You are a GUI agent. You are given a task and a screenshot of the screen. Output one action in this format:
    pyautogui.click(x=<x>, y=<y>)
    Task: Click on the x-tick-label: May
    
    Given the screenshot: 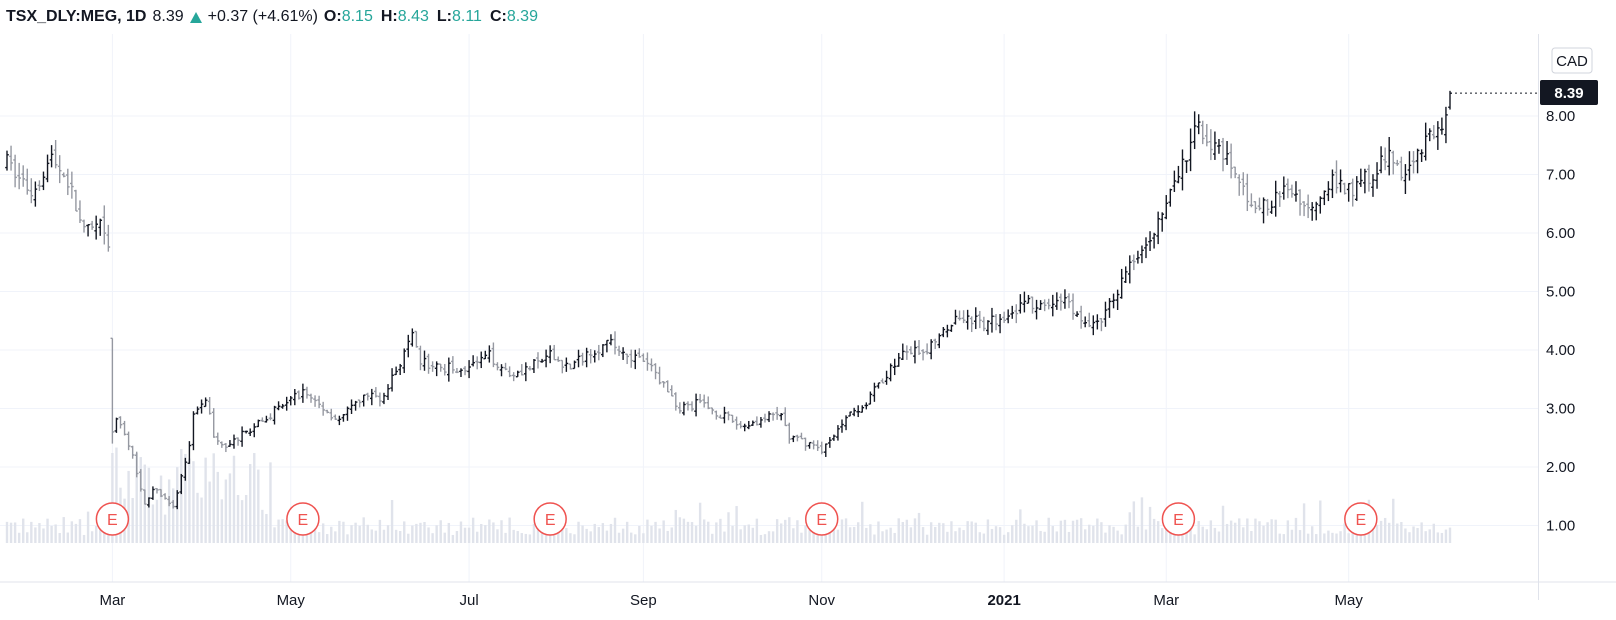 What is the action you would take?
    pyautogui.click(x=291, y=600)
    